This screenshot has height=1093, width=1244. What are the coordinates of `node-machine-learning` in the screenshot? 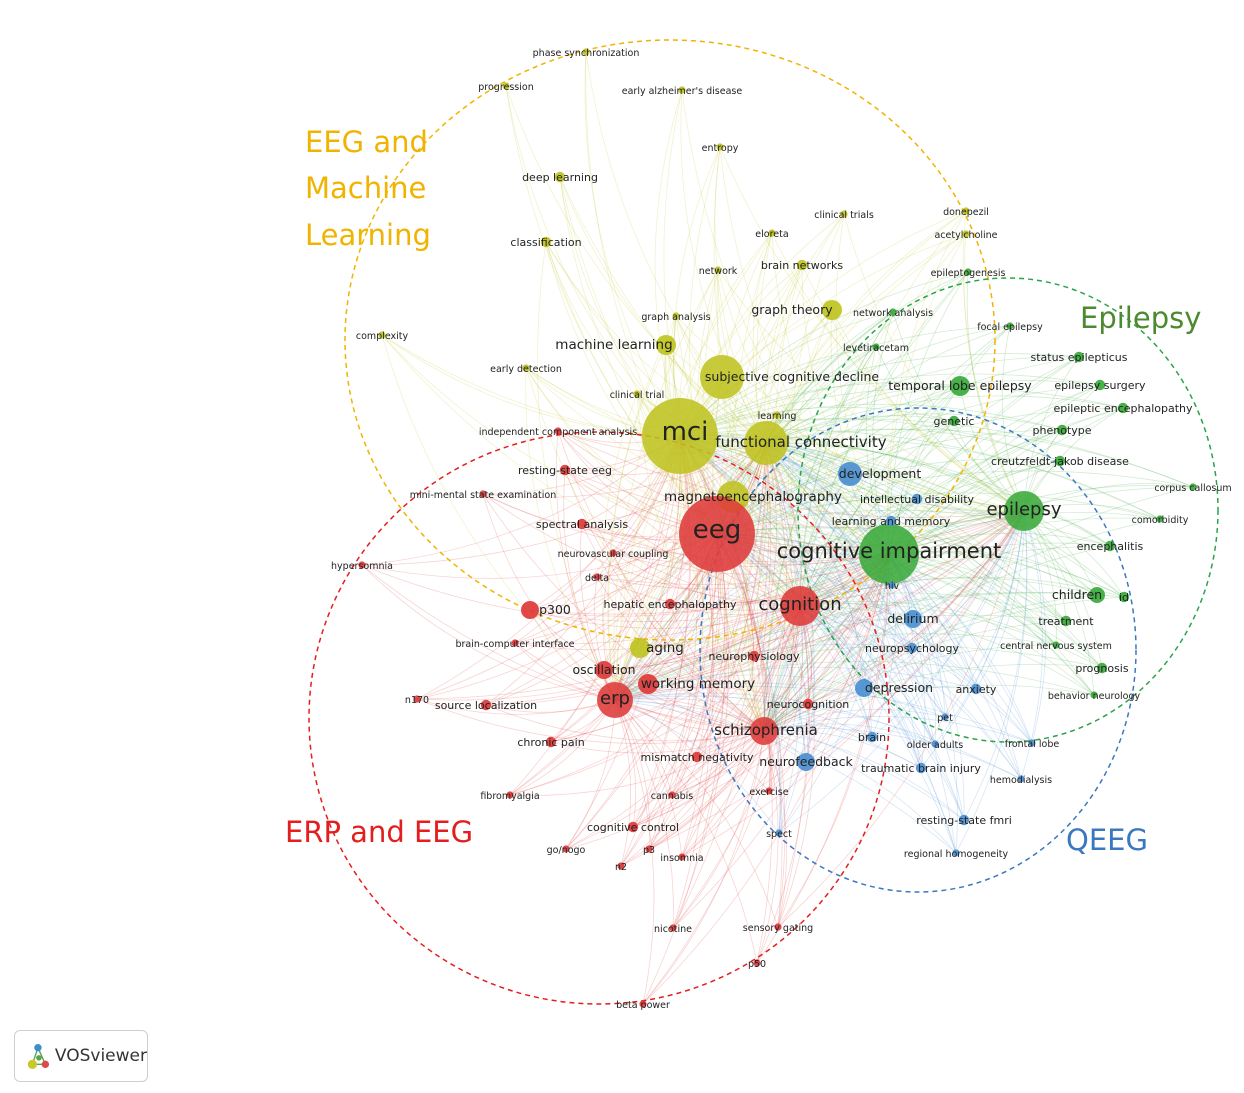 It's located at (666, 345).